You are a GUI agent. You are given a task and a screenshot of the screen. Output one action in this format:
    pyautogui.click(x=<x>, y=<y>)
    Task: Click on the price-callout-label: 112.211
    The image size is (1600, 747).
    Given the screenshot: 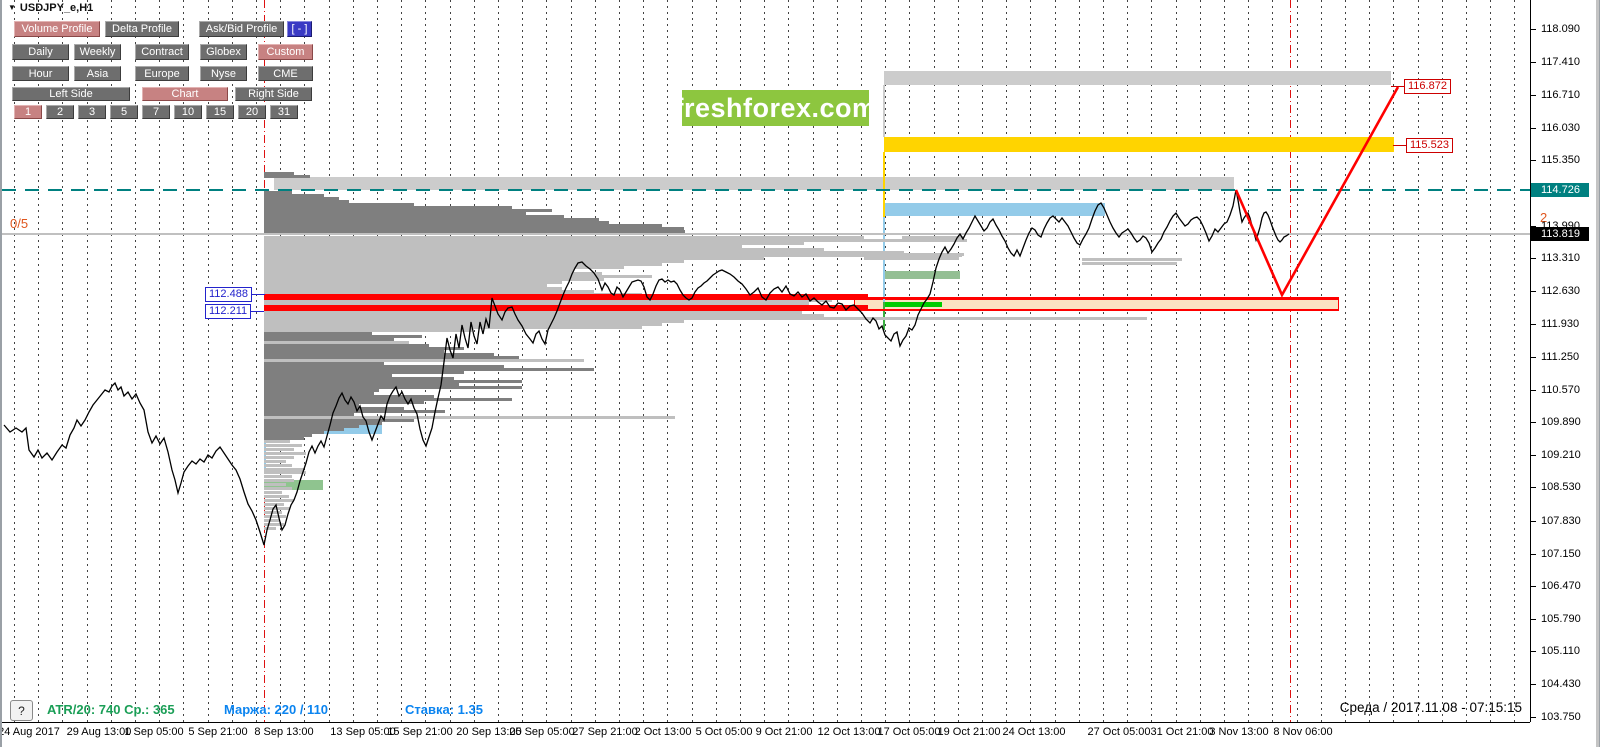 What is the action you would take?
    pyautogui.click(x=235, y=311)
    